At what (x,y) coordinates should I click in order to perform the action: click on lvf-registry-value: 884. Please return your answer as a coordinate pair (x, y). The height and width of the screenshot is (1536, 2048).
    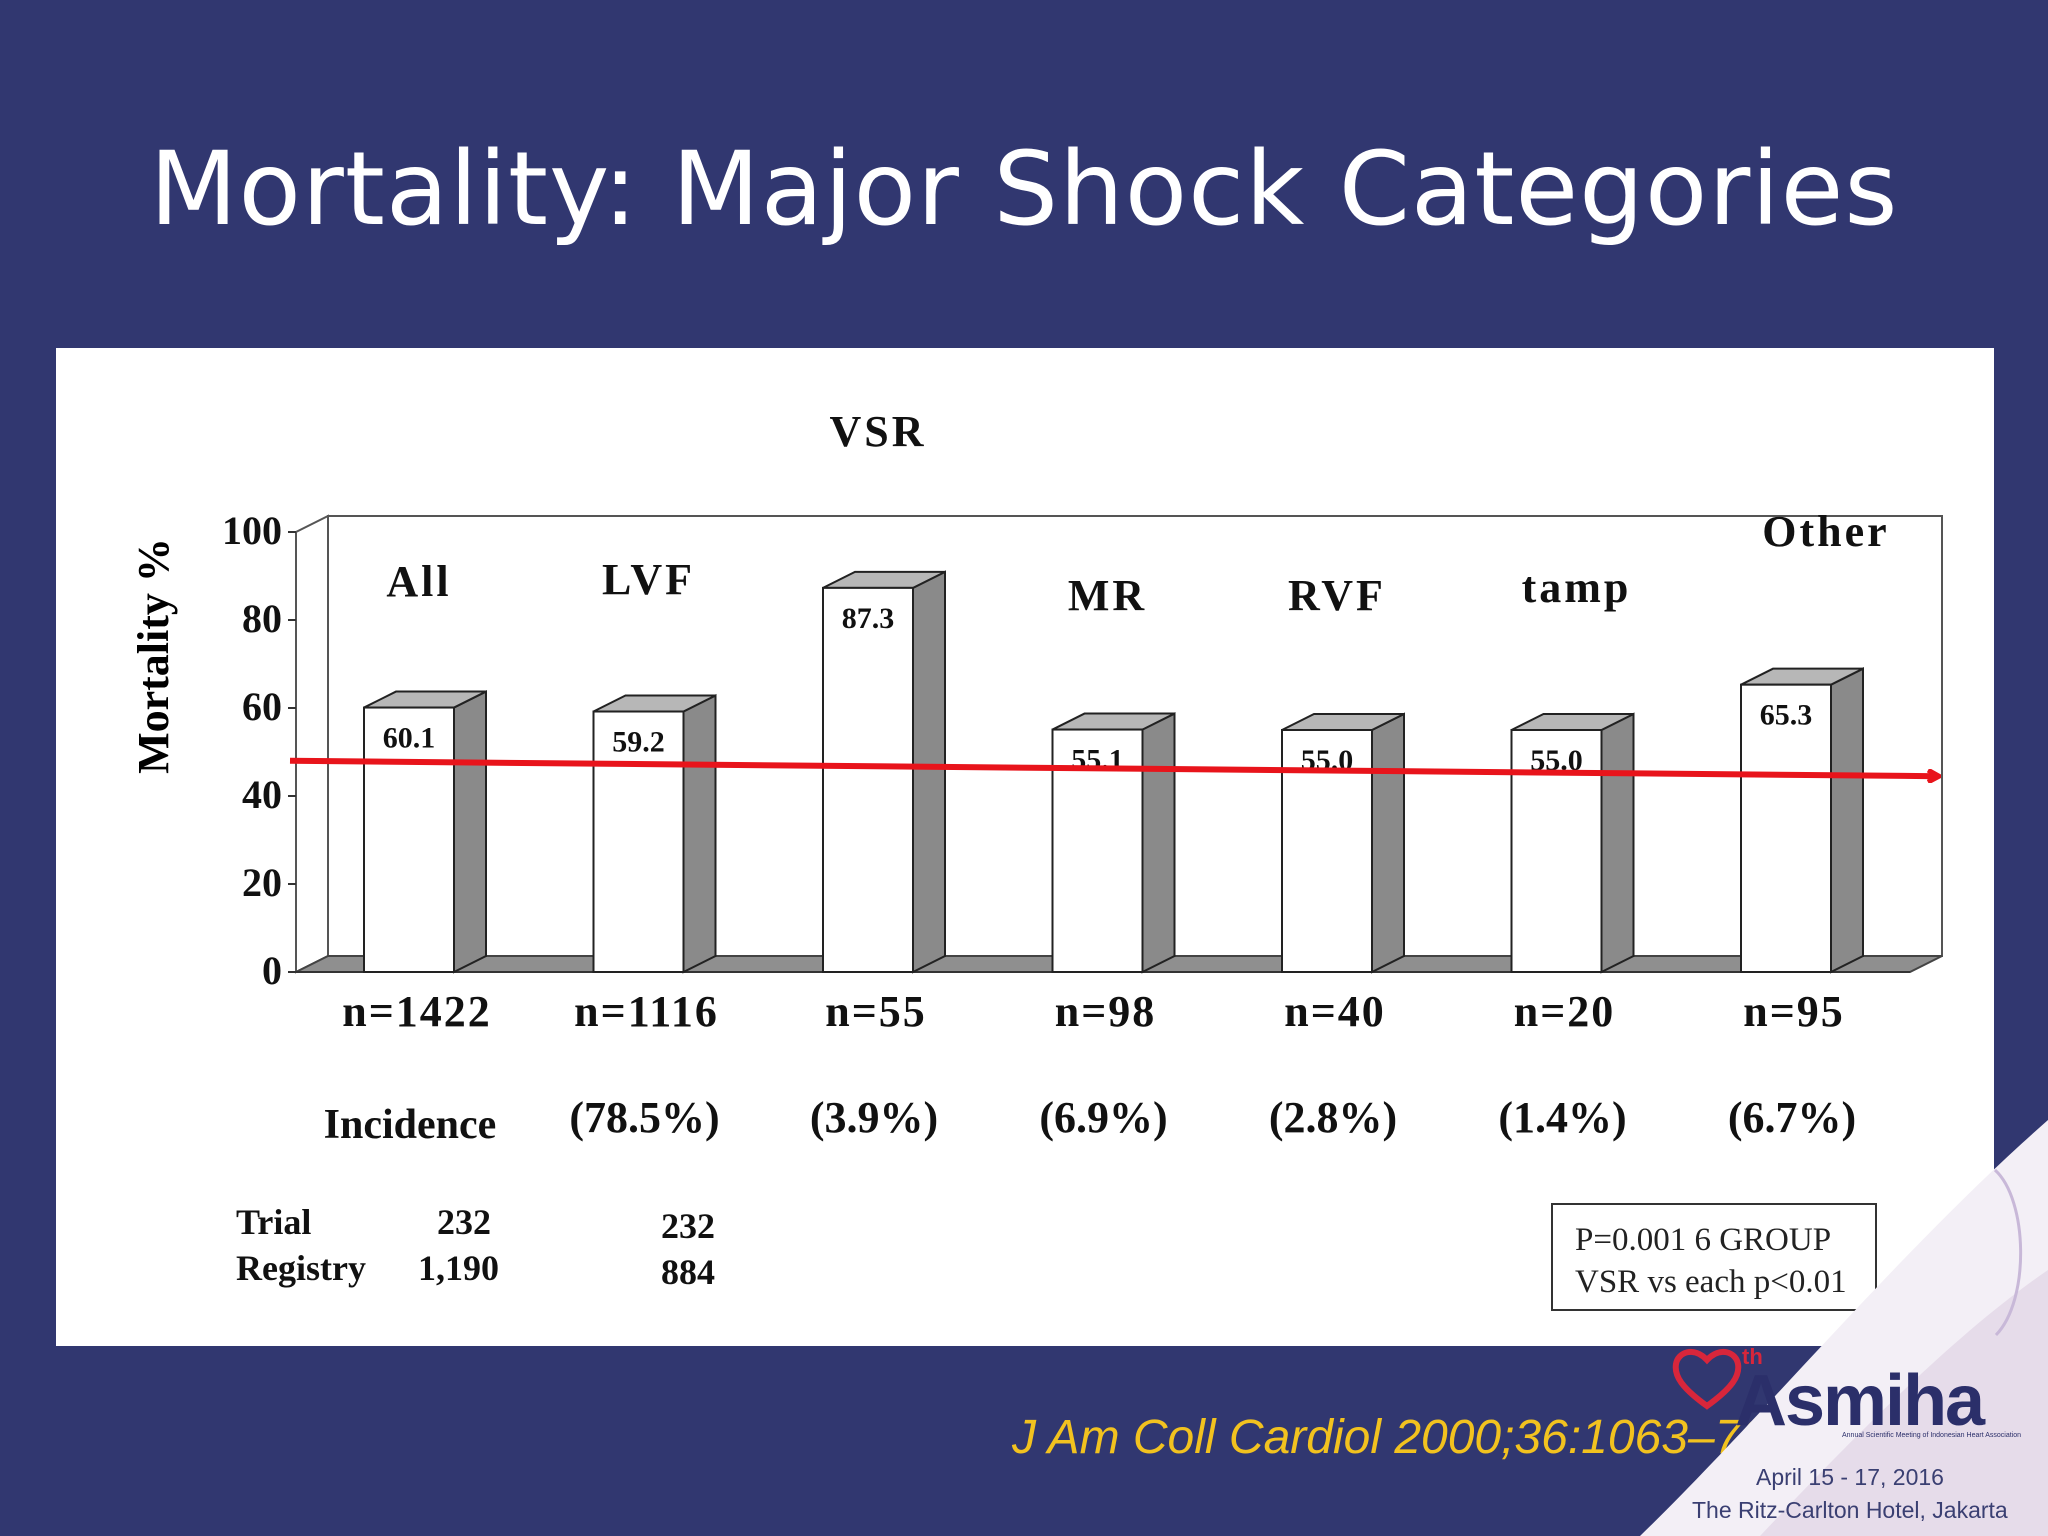
    Looking at the image, I should click on (688, 1272).